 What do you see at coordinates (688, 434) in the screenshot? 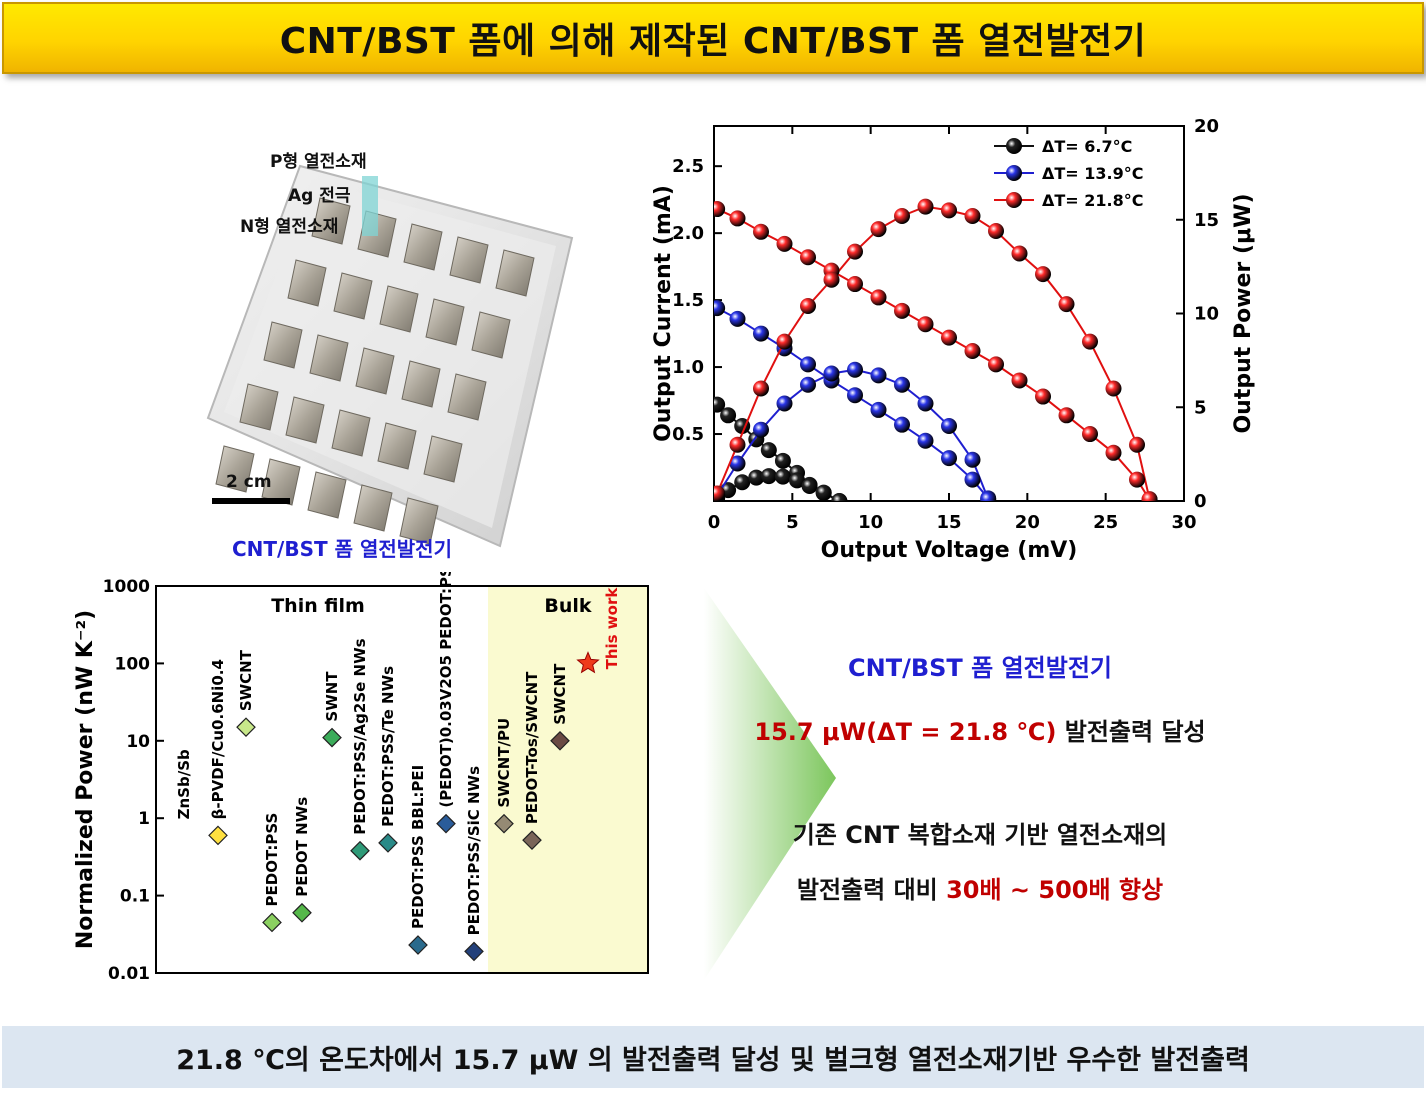
I see `y-tick-label: 0.5` at bounding box center [688, 434].